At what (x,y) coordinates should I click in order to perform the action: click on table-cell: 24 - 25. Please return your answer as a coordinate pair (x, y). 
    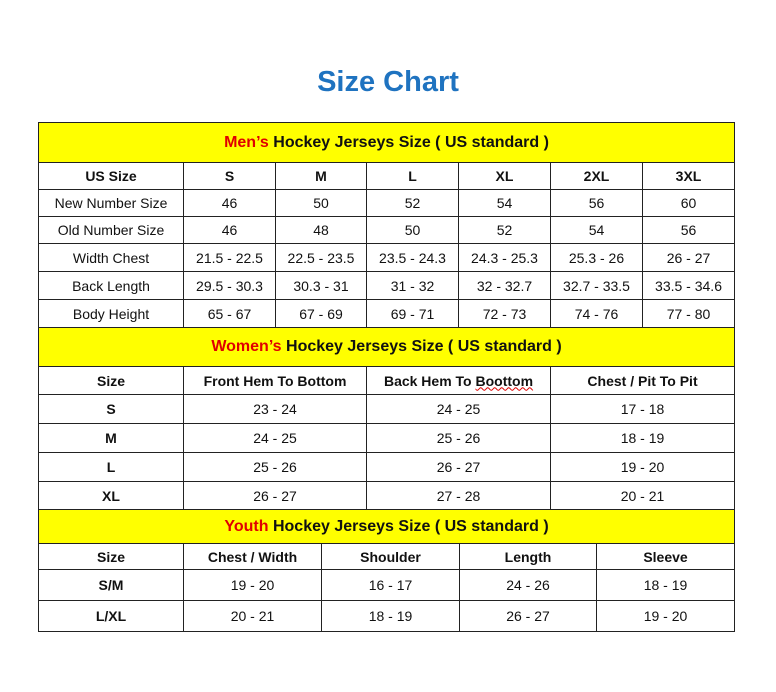
    Looking at the image, I should click on (275, 438).